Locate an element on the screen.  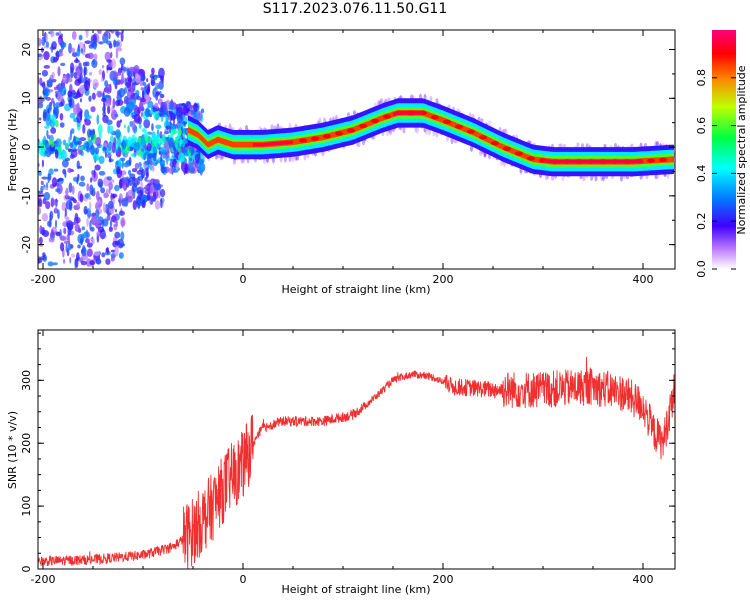
ridge-core is located at coordinates (593, 161).